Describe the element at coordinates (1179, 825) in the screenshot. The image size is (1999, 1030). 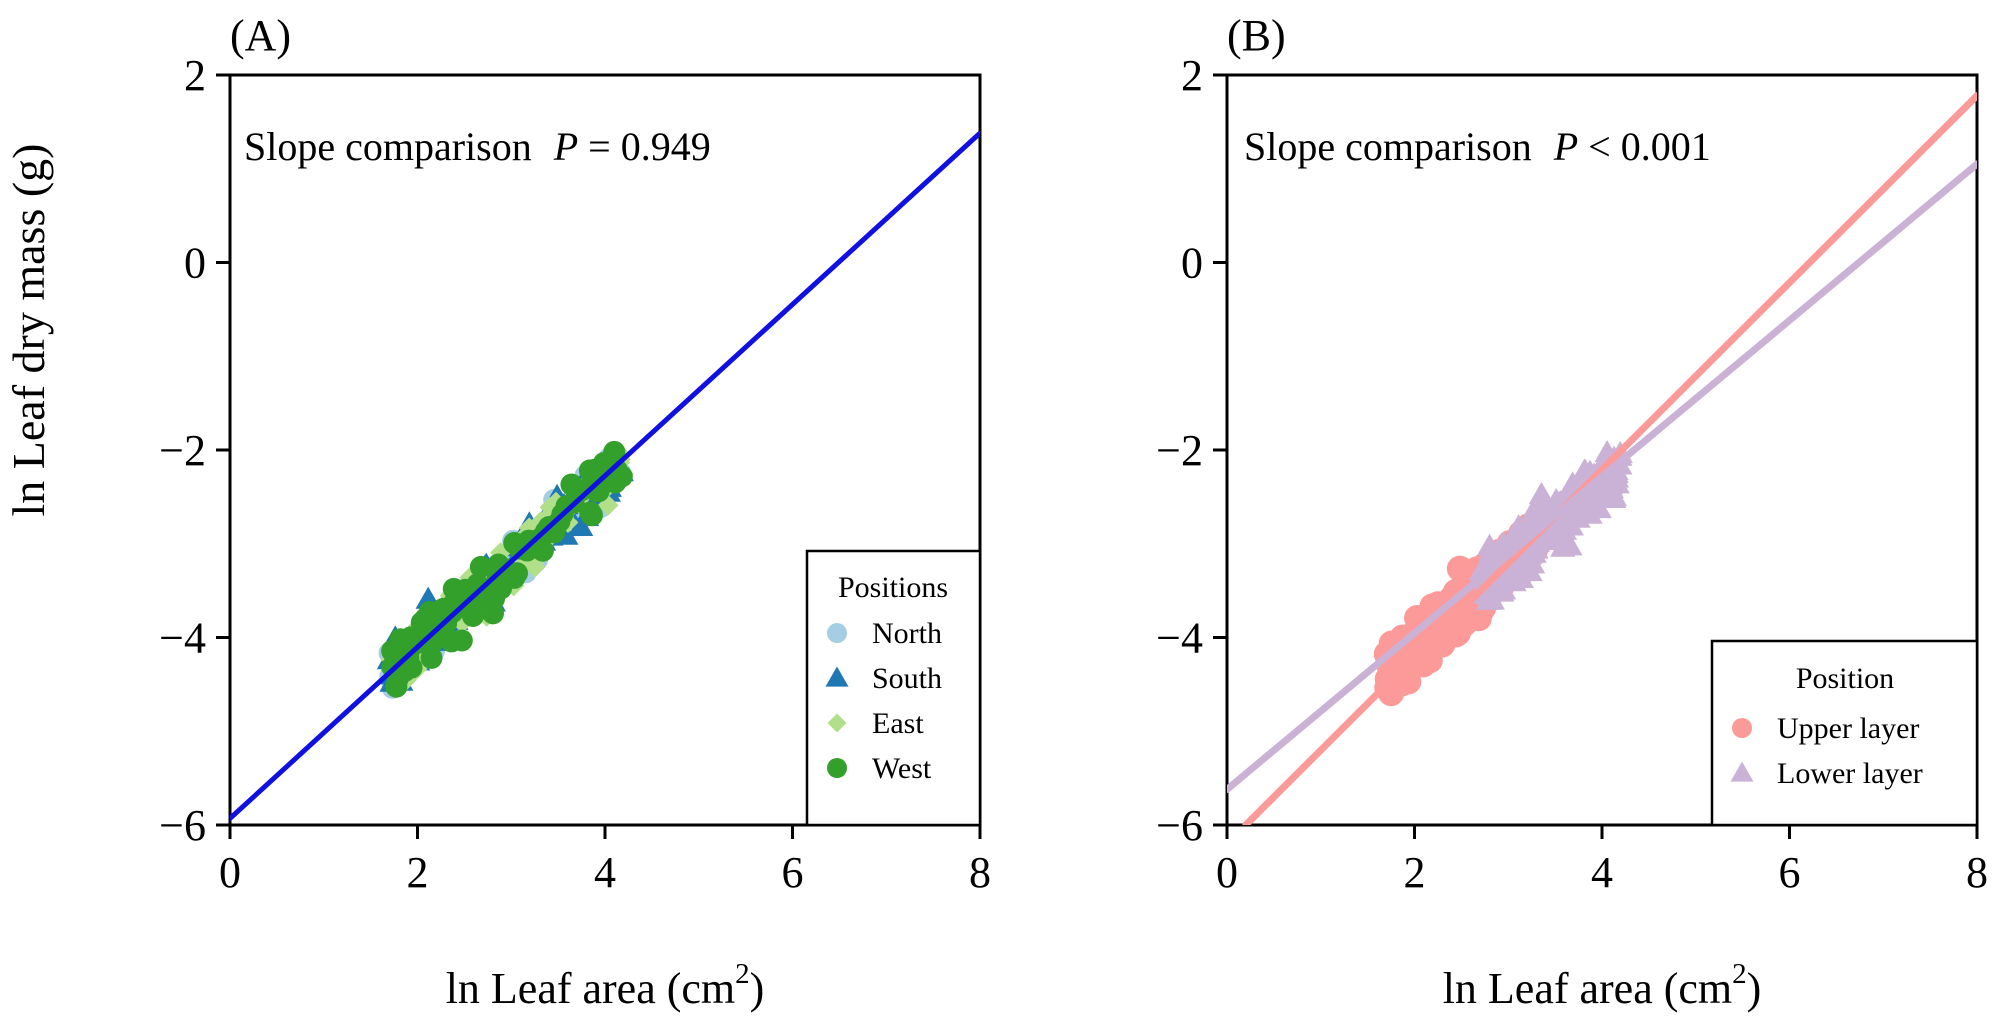
I see `panel-b-y-tick-label: −6` at that location.